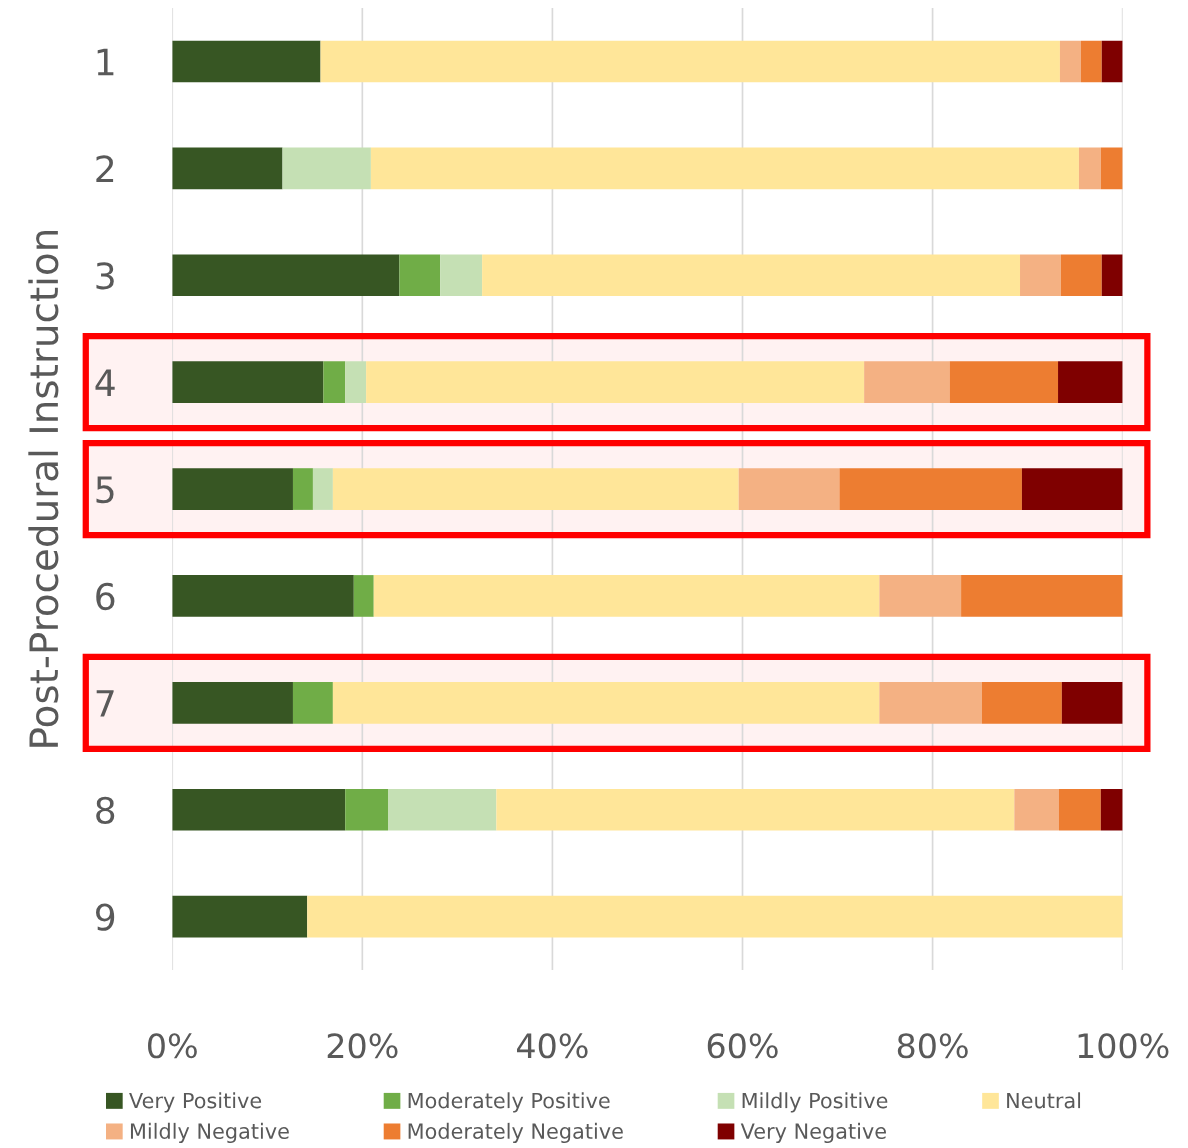 The image size is (1188, 1148). I want to click on x-tick-label: 20%, so click(362, 1046).